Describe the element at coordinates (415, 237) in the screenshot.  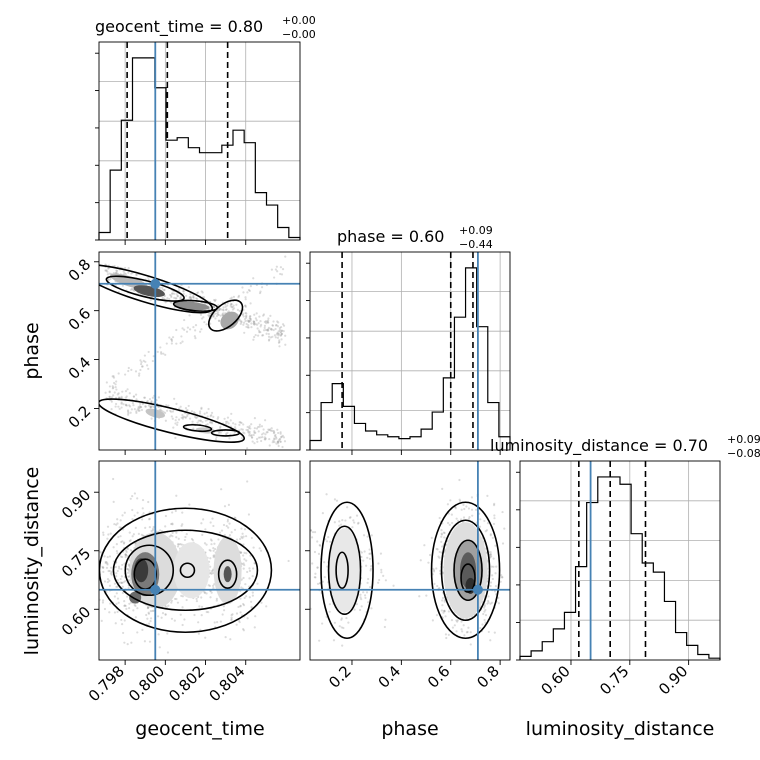
I see `title-phase: phase = 0.60 +0.09 −0.44` at that location.